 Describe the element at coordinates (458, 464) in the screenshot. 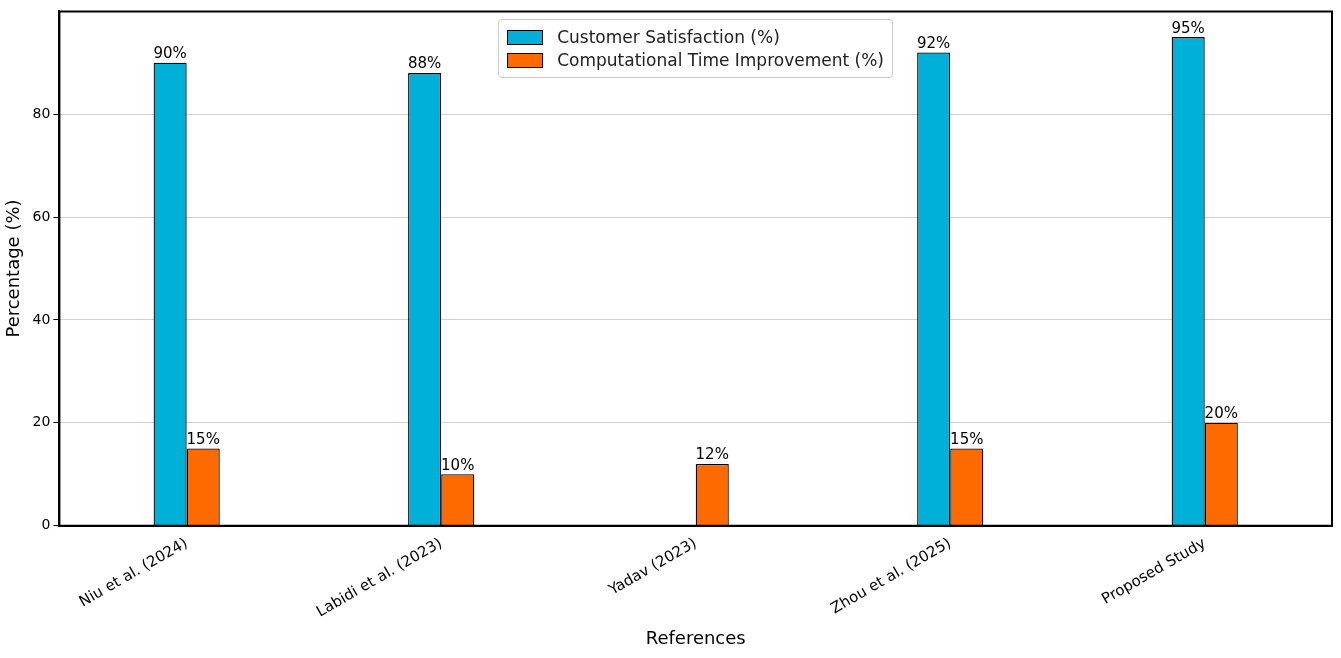

I see `data-label: 10%` at that location.